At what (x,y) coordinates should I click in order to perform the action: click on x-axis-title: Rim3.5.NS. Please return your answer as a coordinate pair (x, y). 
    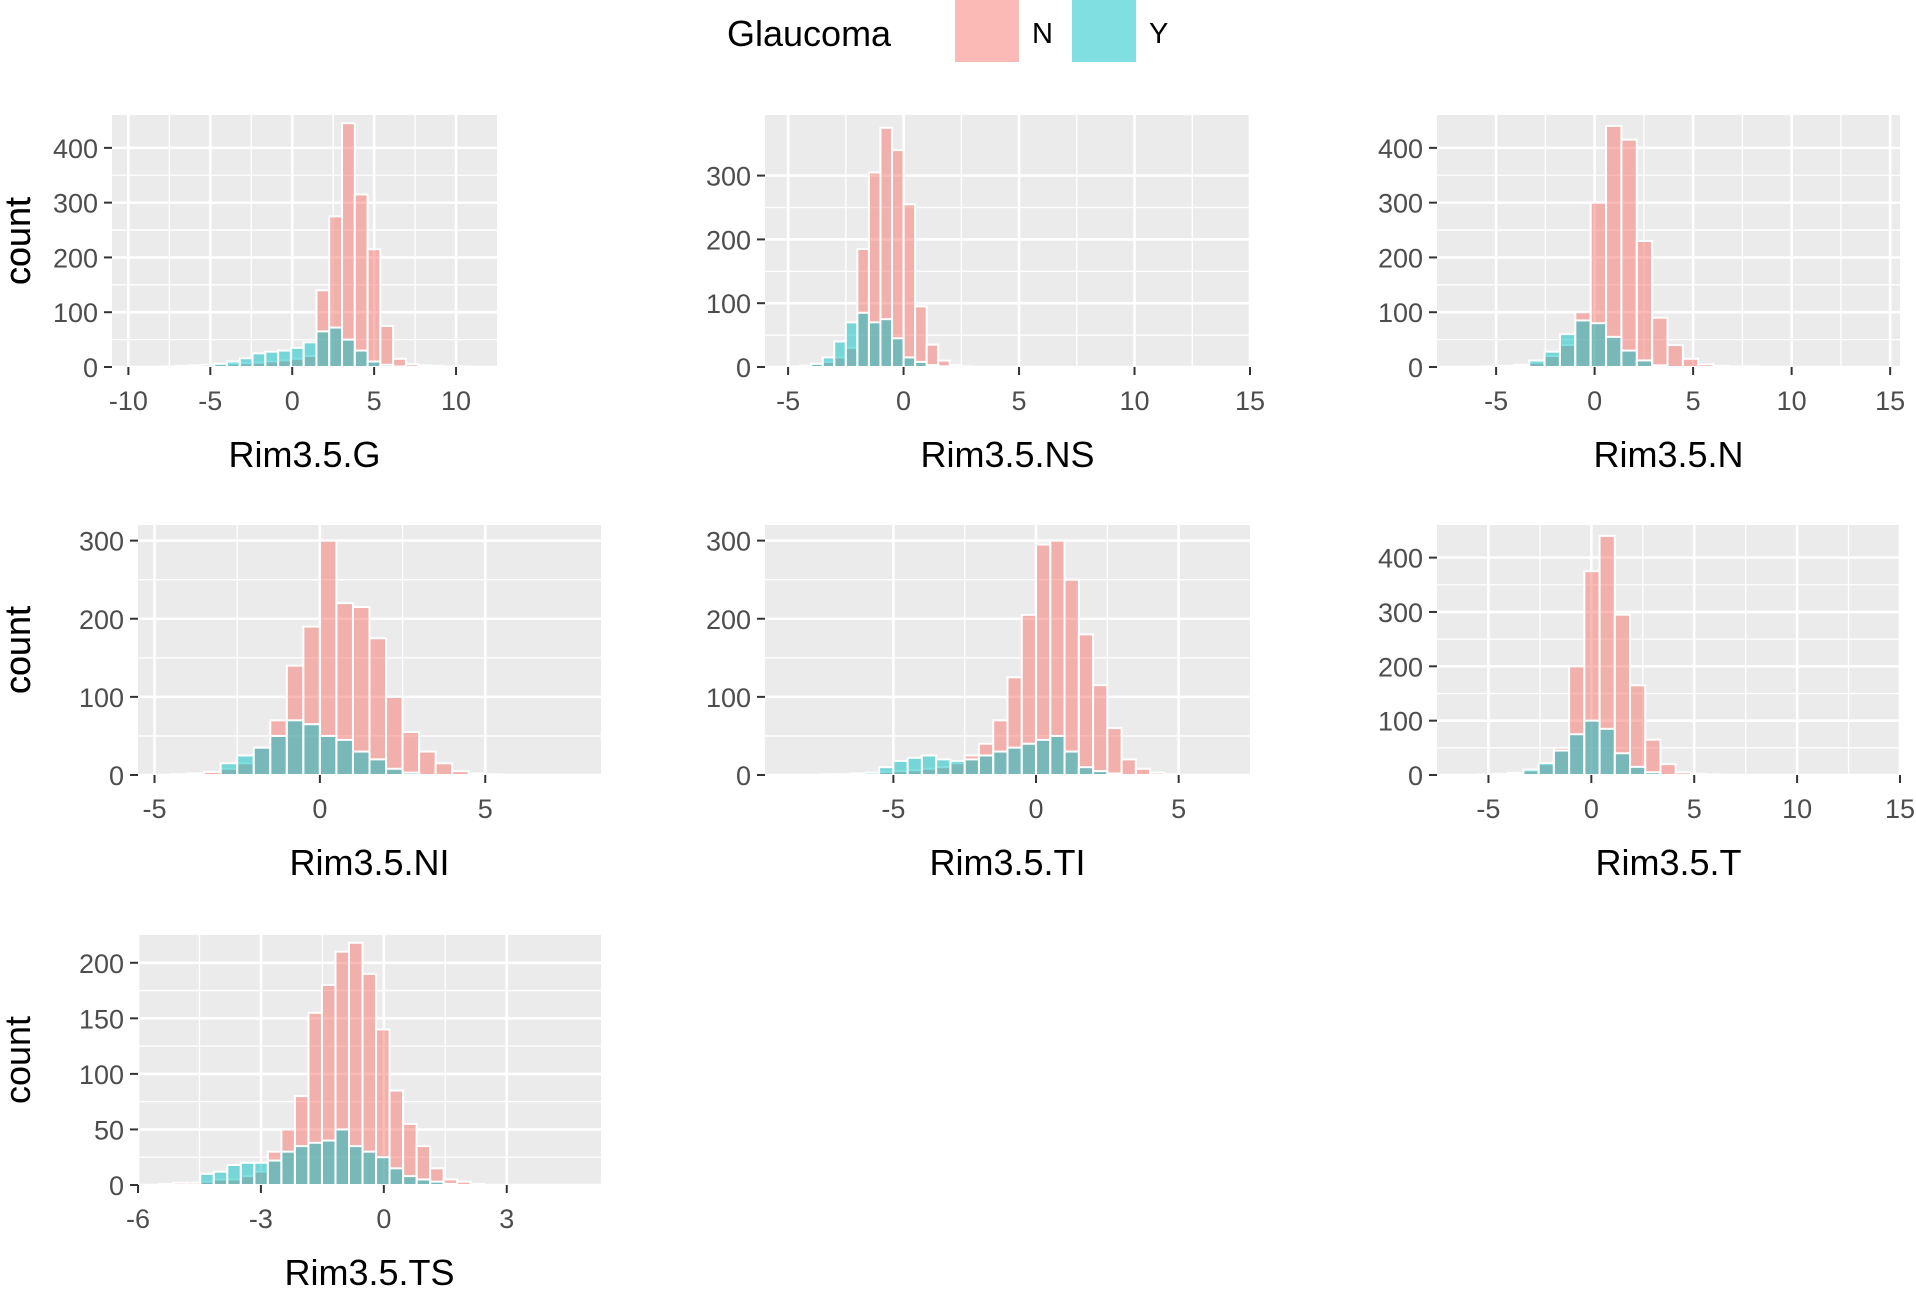
    Looking at the image, I should click on (1007, 454).